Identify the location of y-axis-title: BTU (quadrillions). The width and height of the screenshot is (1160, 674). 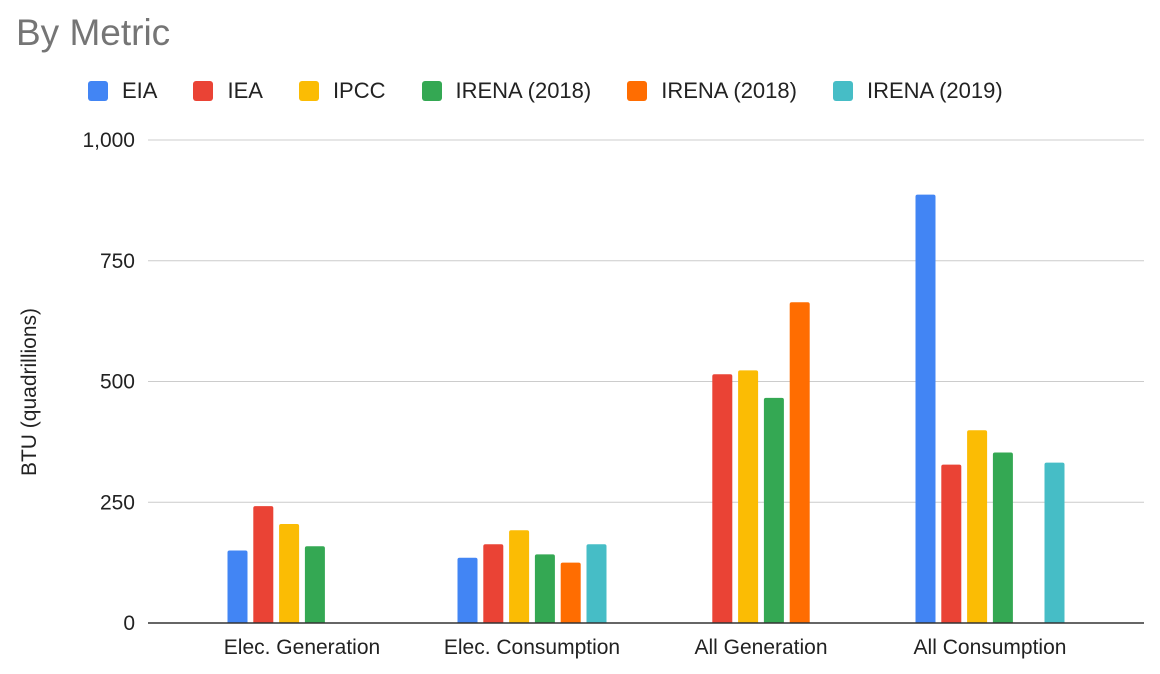
(29, 392).